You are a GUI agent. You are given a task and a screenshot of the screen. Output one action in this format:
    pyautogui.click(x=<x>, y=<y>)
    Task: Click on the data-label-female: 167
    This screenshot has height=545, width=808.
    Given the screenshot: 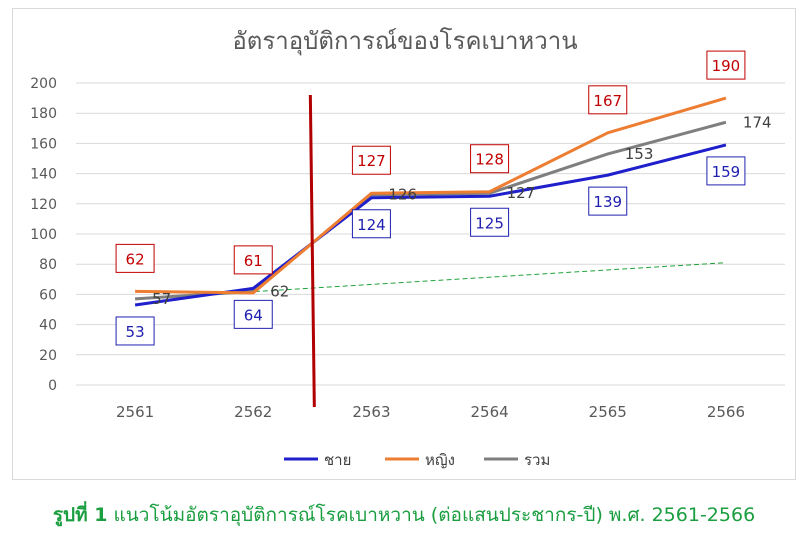 What is the action you would take?
    pyautogui.click(x=607, y=101)
    